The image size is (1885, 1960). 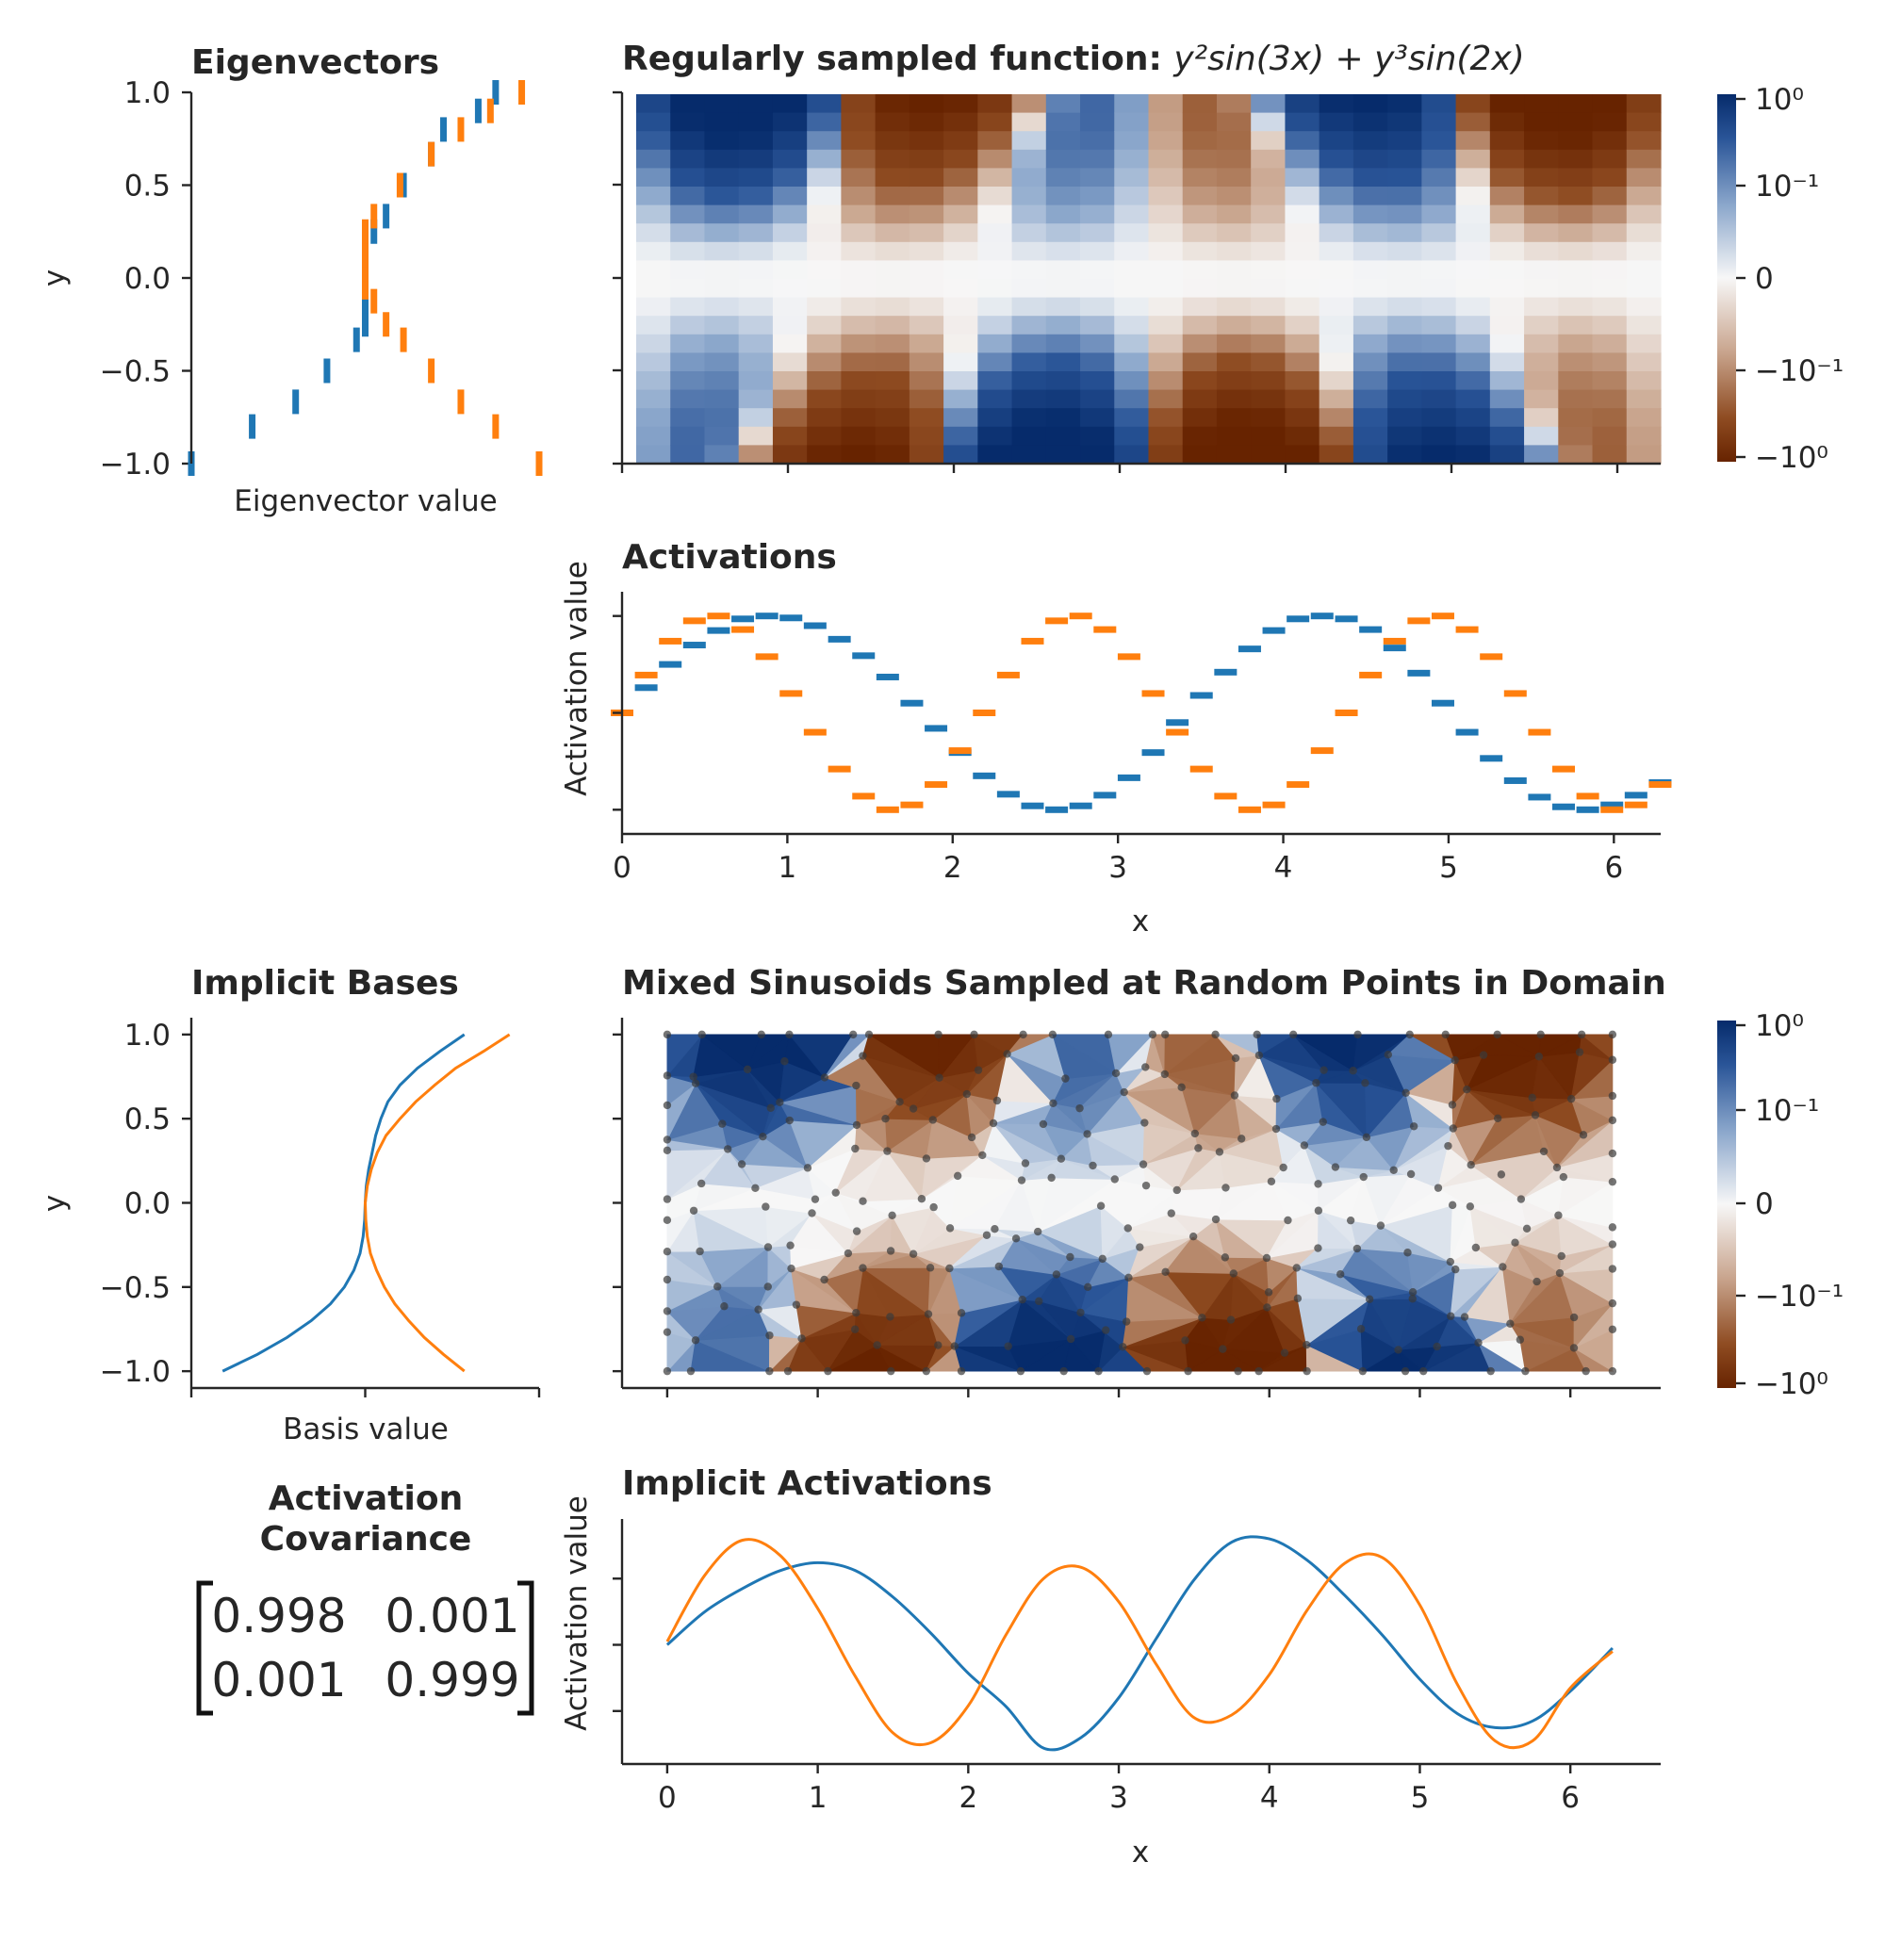 What do you see at coordinates (1119, 1798) in the screenshot?
I see `implicit-activations-x-tick-label: 3` at bounding box center [1119, 1798].